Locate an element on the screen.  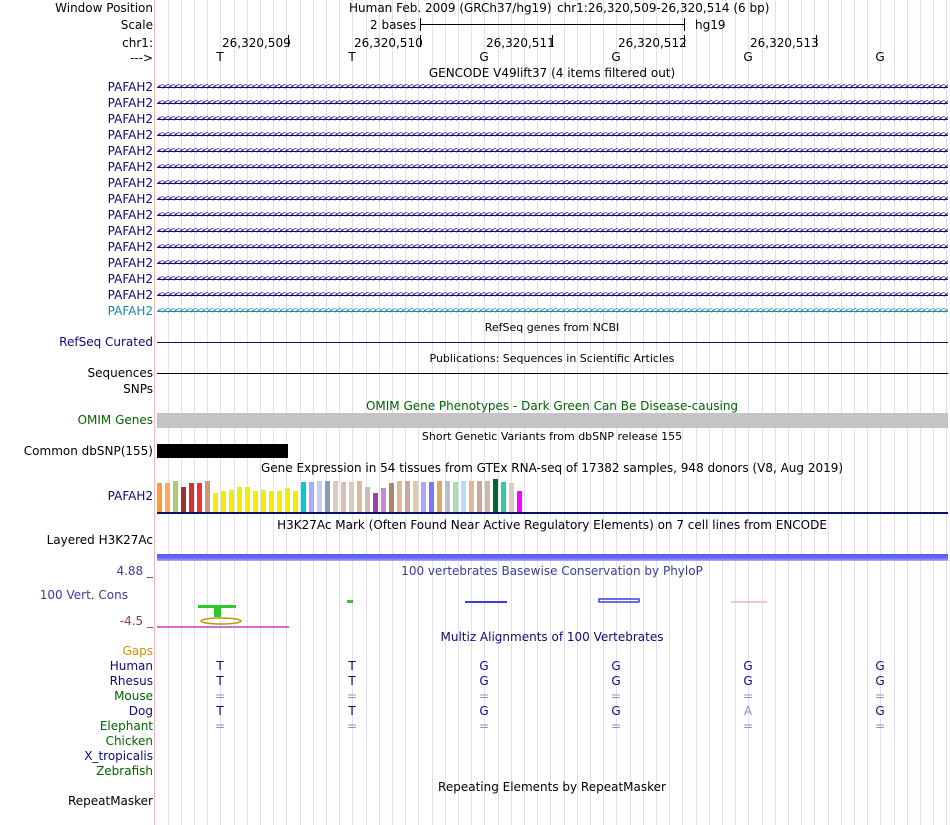
species-label: Chicken is located at coordinates (129, 741).